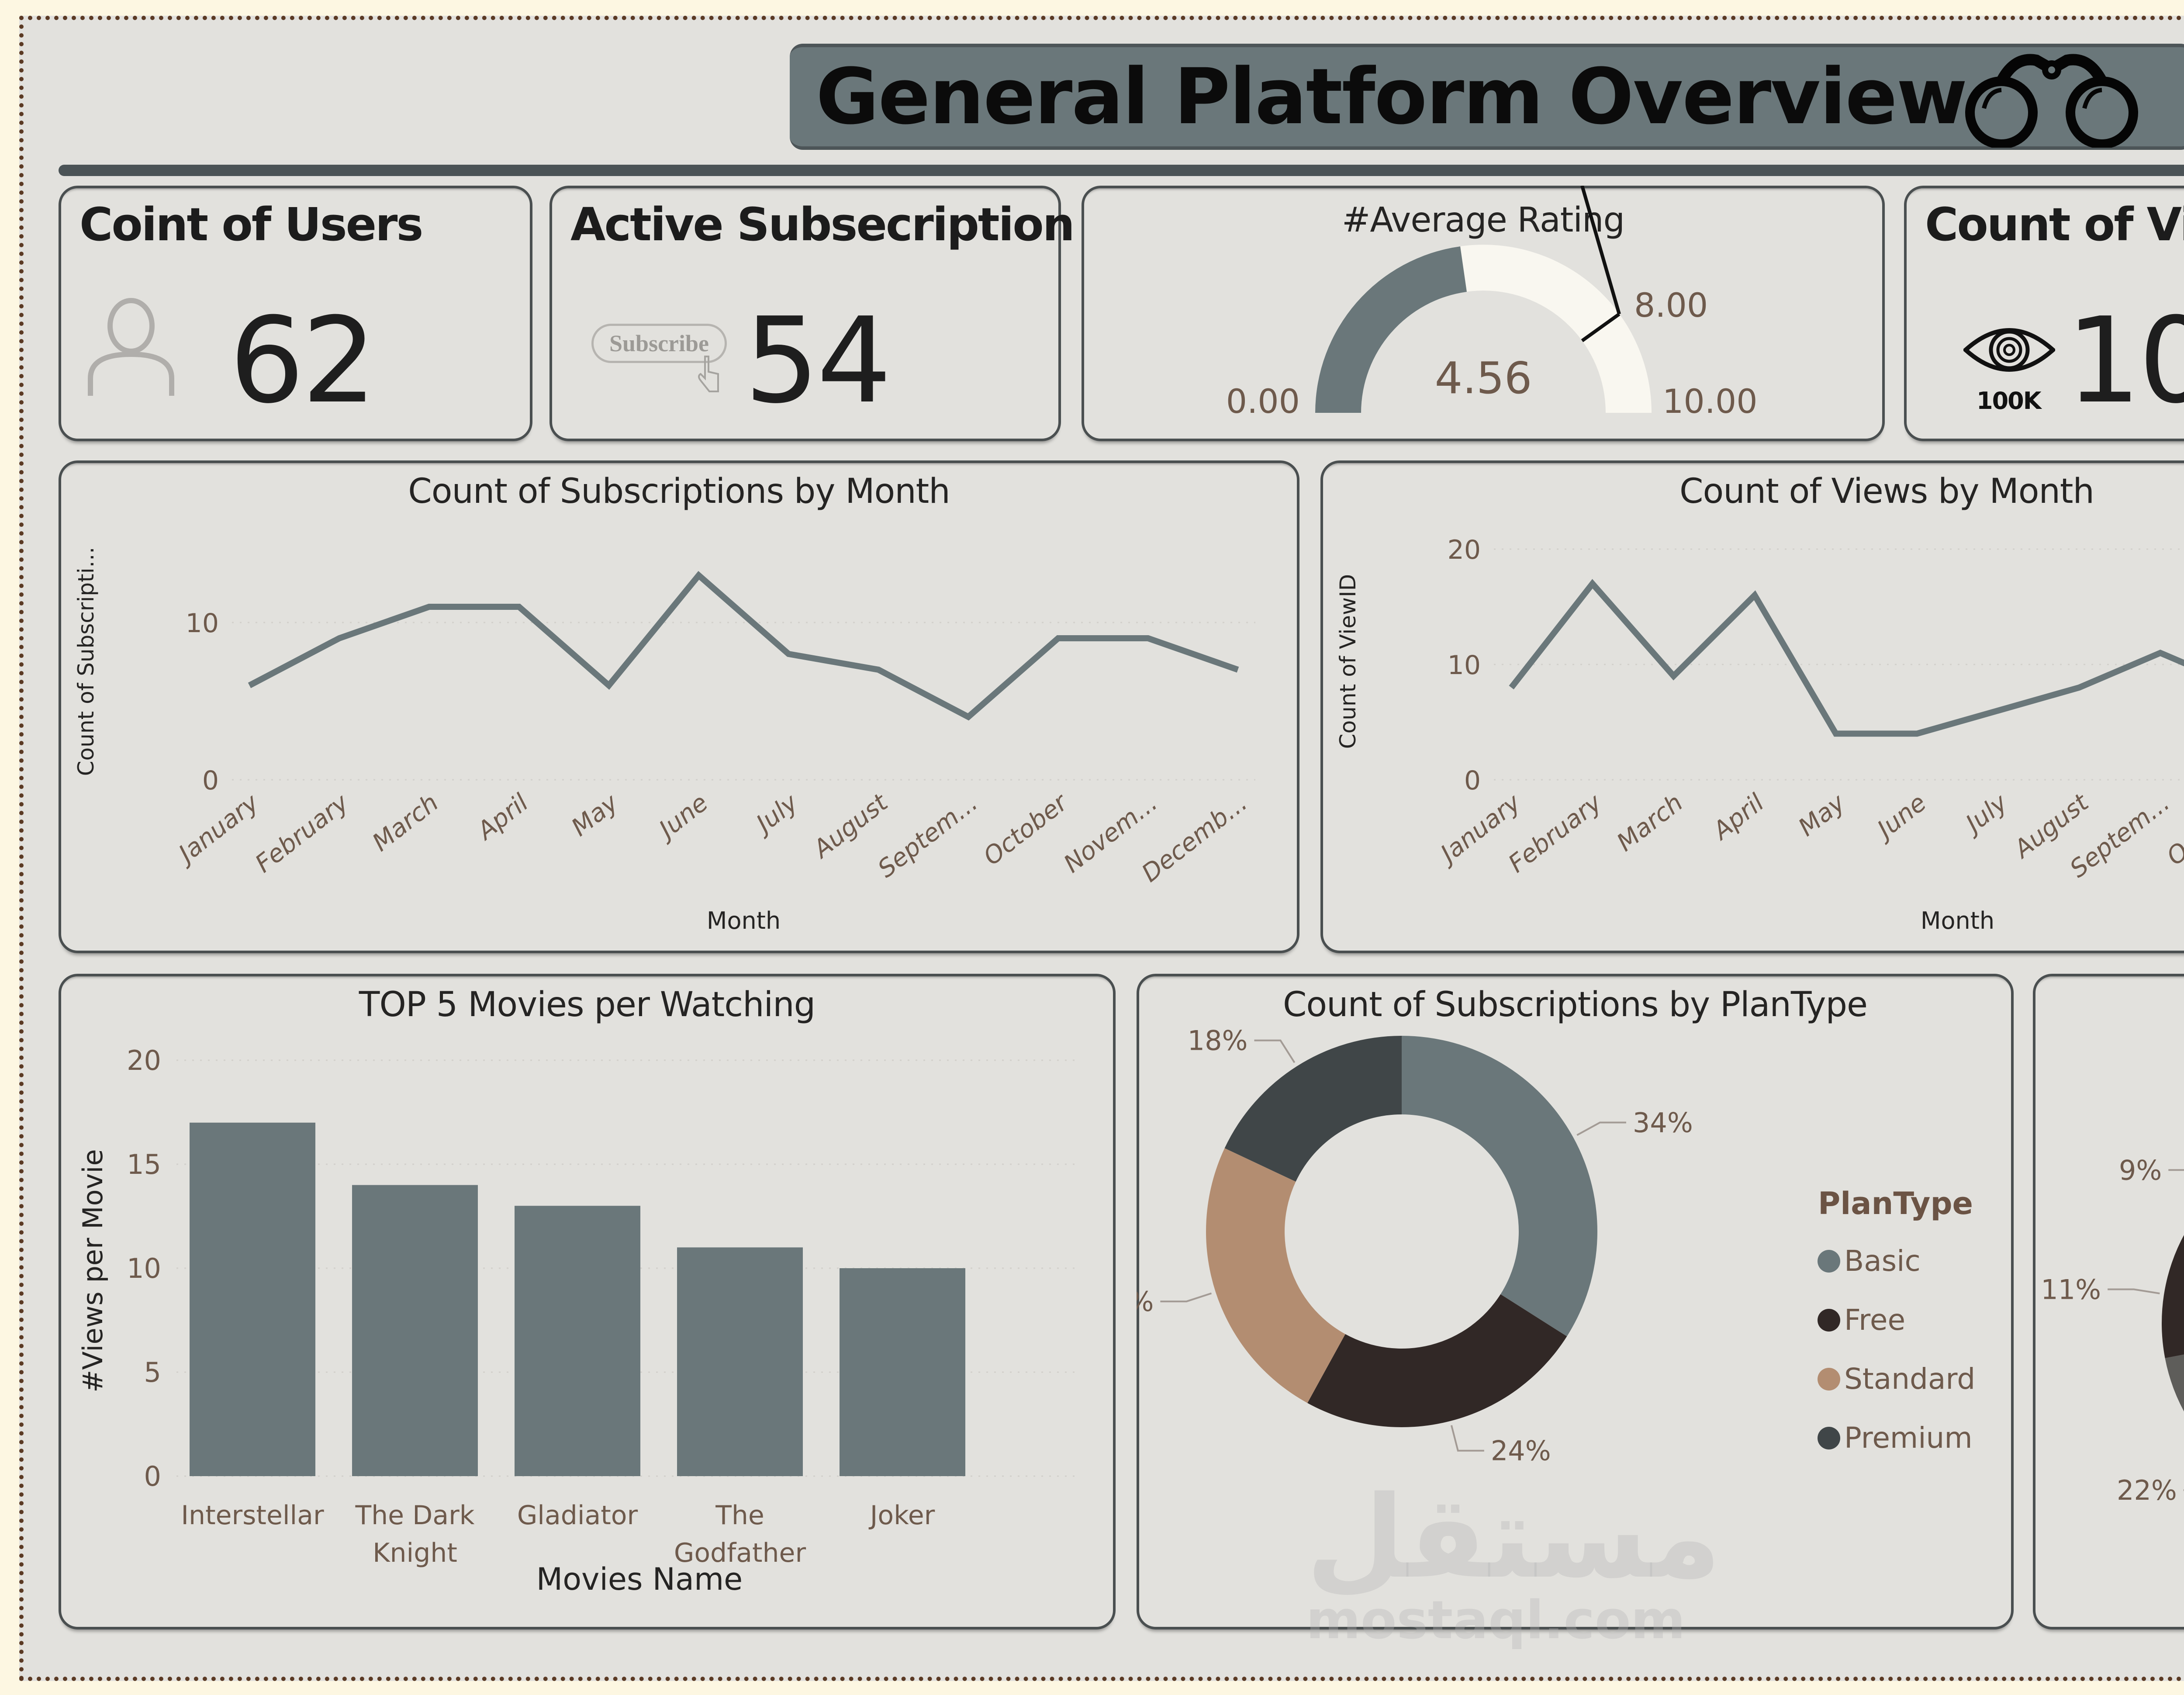  I want to click on pointer-cursor-icon, so click(708, 374).